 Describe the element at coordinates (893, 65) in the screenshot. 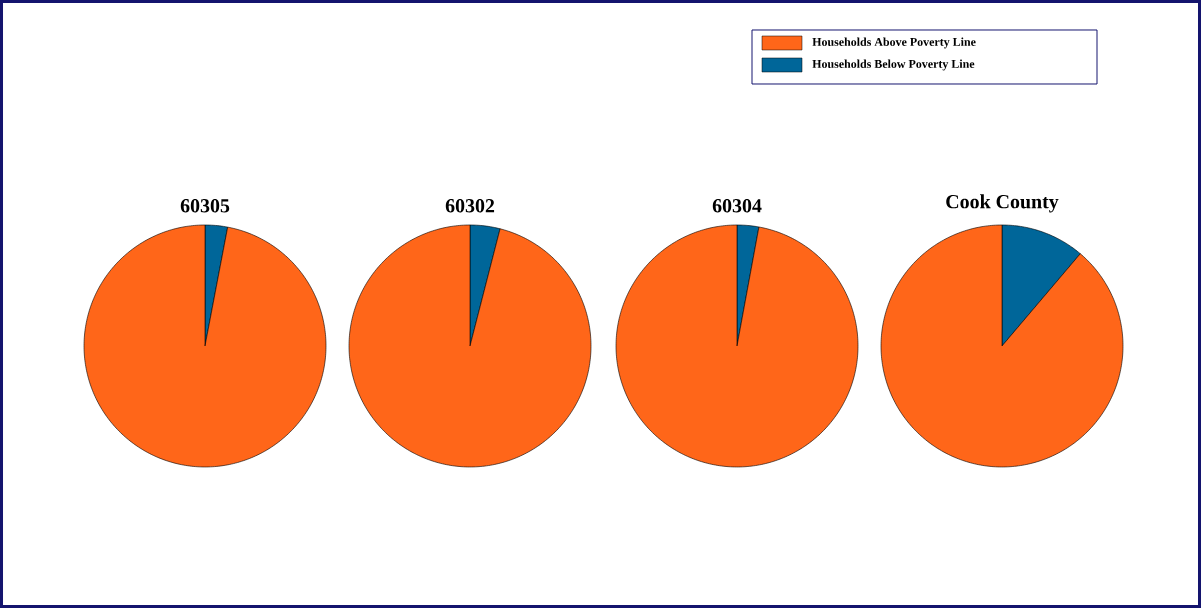

I see `legend-label: Households Below Poverty Line` at that location.